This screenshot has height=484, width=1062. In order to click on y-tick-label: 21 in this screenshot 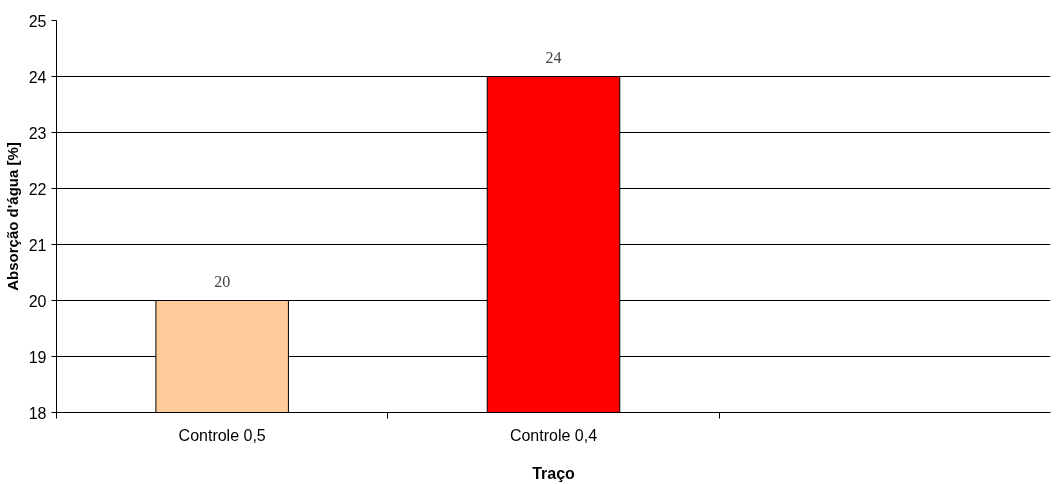, I will do `click(37, 245)`.